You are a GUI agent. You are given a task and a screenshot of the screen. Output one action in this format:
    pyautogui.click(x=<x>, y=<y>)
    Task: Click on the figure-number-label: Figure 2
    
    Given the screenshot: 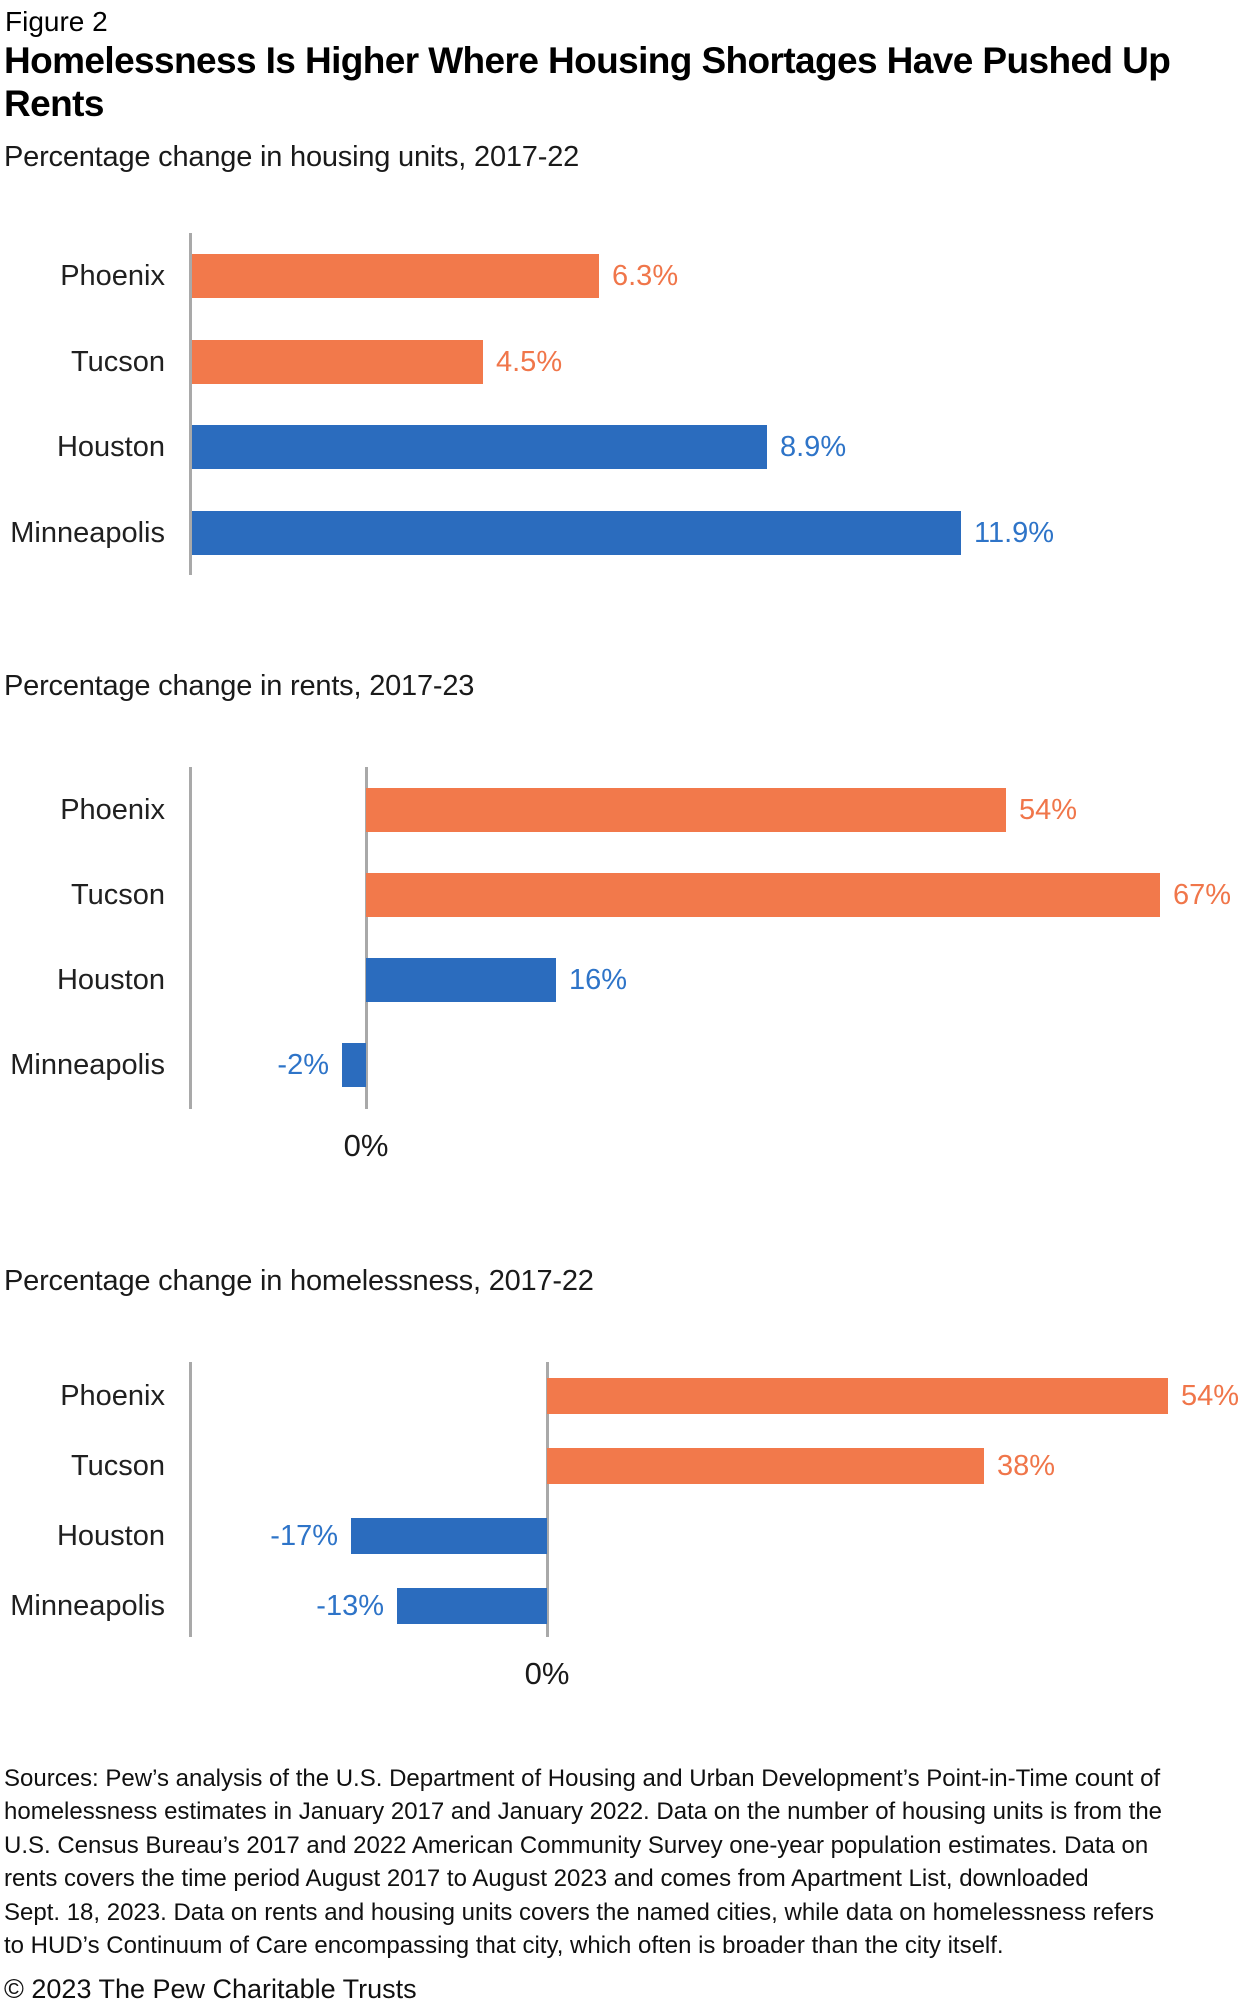 What is the action you would take?
    pyautogui.click(x=56, y=21)
    